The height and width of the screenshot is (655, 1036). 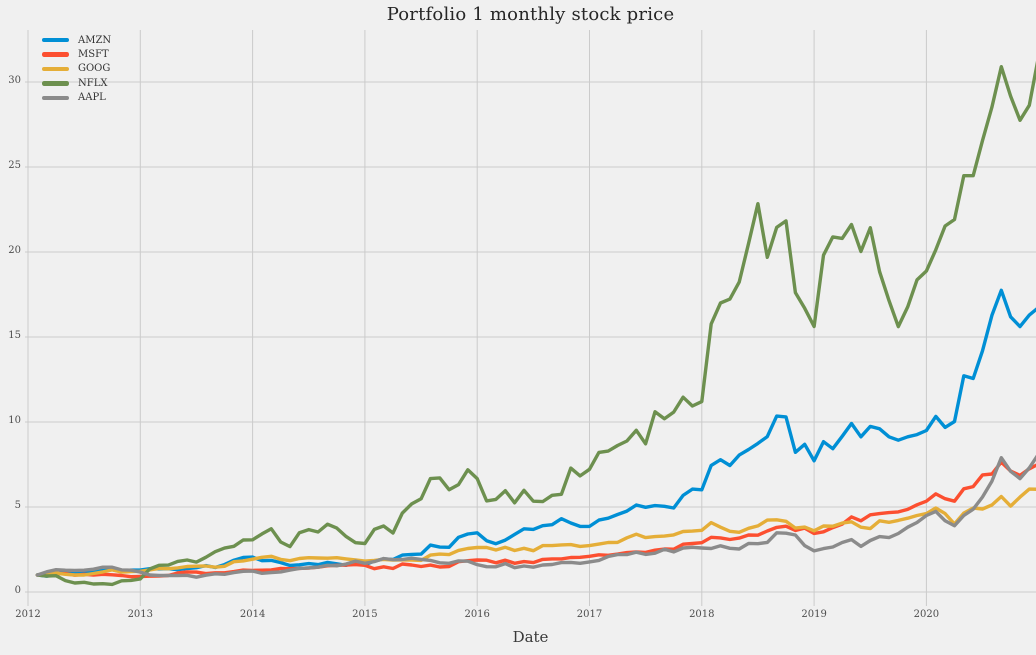 I want to click on legend: AMZN MSFT GOOG NFLX AAPL, so click(x=76, y=69).